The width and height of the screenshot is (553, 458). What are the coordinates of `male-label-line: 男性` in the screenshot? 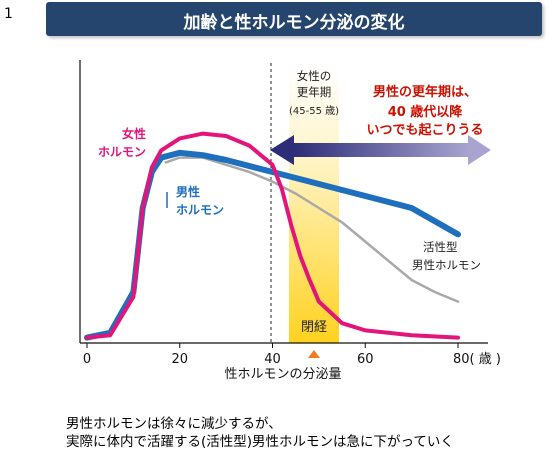 It's located at (188, 191).